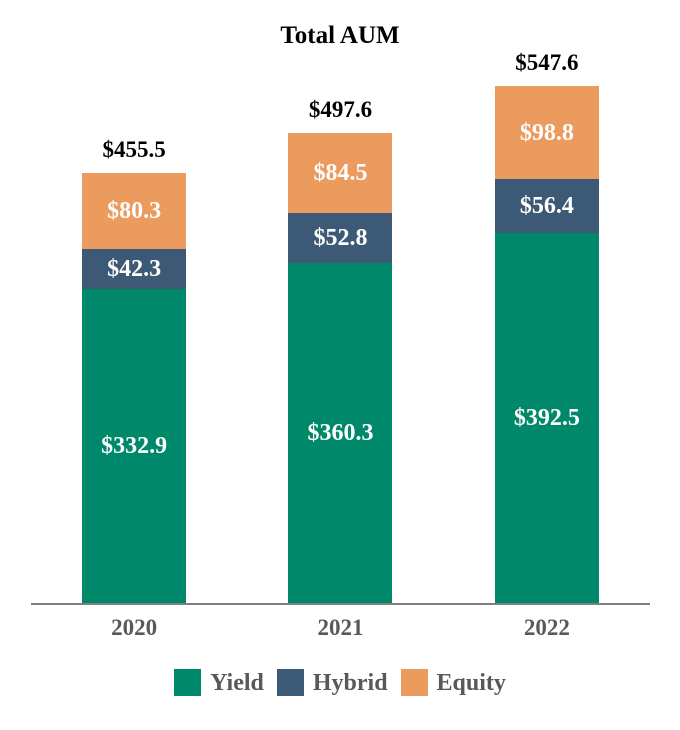  I want to click on segment-yield-2020: $332.9, so click(134, 445).